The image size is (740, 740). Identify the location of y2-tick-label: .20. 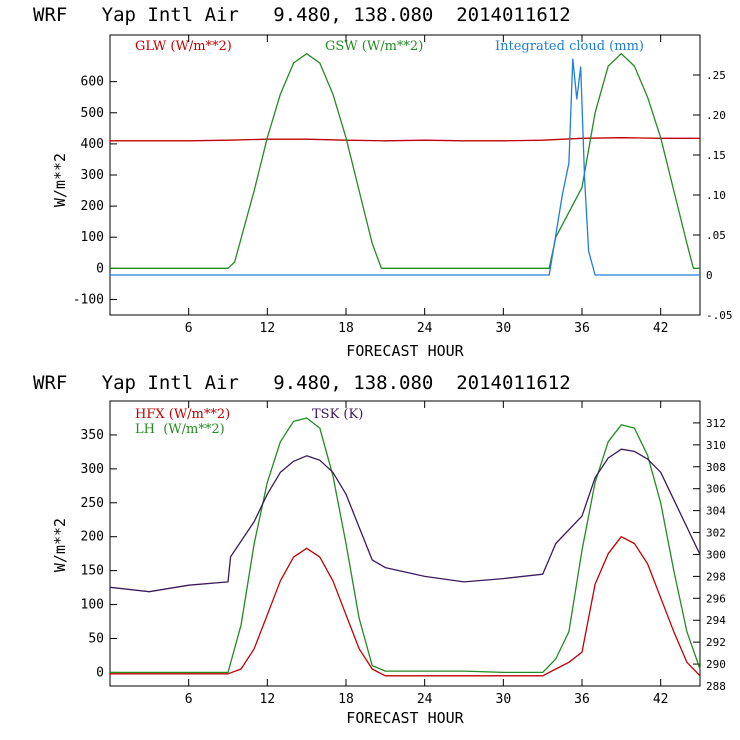
(716, 115).